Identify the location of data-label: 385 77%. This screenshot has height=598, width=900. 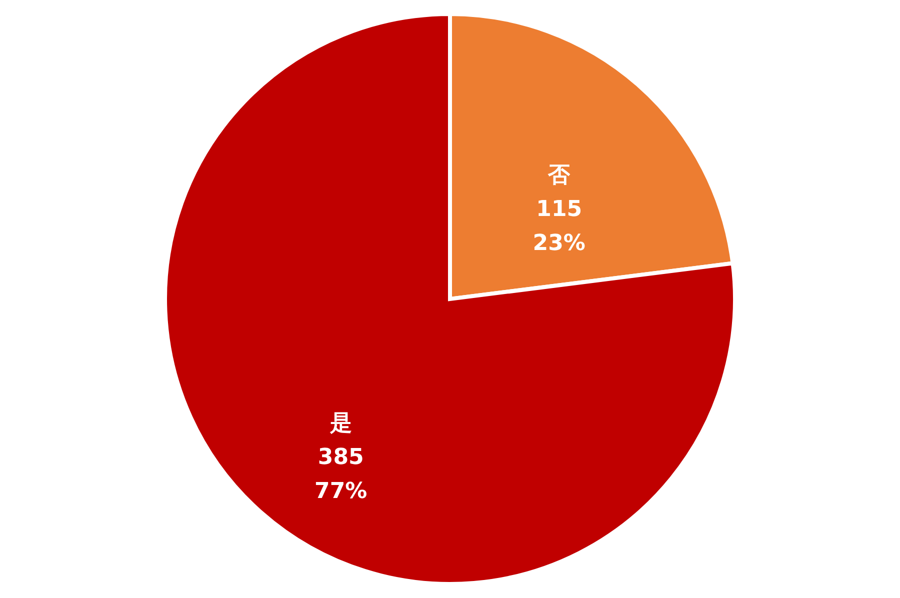
(341, 474).